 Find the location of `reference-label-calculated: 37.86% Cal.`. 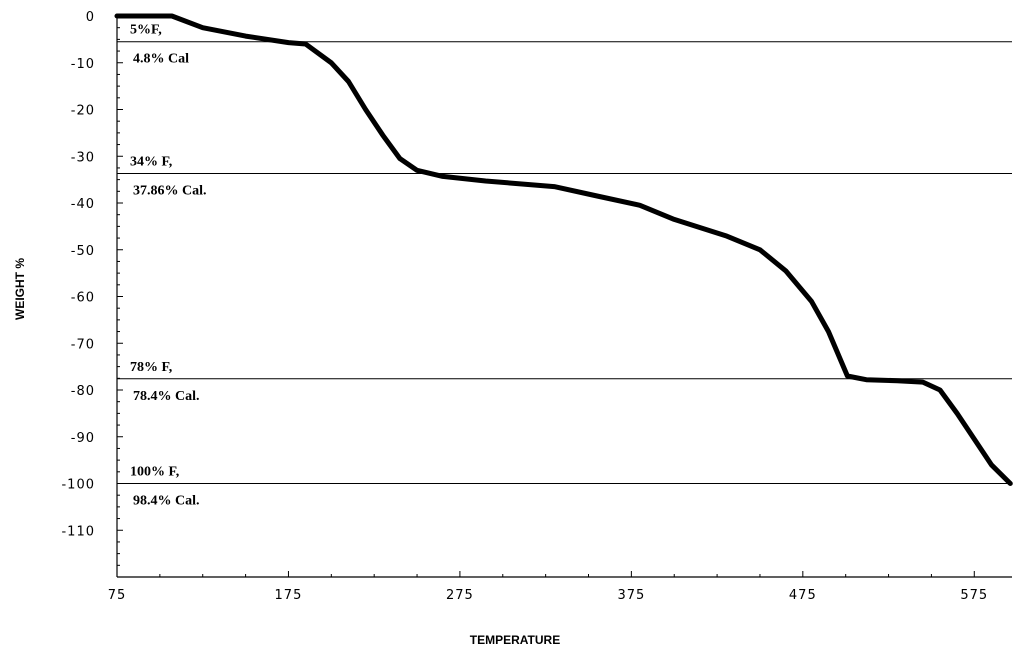

reference-label-calculated: 37.86% Cal. is located at coordinates (170, 191).